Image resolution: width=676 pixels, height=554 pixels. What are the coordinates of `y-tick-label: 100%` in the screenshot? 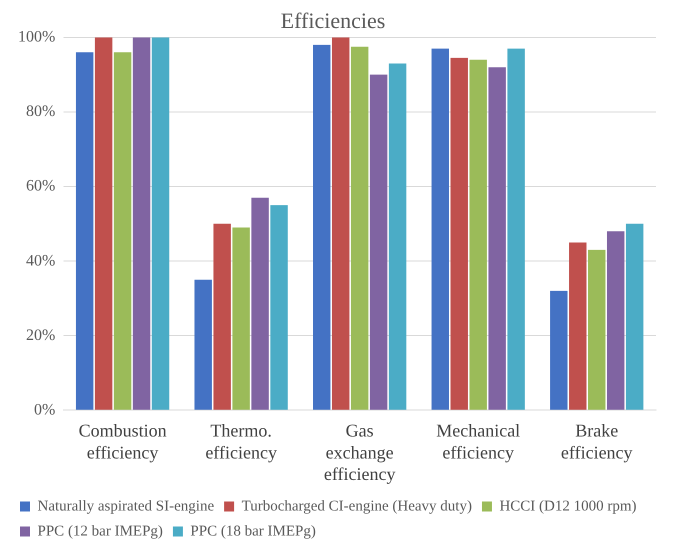 It's located at (37, 37).